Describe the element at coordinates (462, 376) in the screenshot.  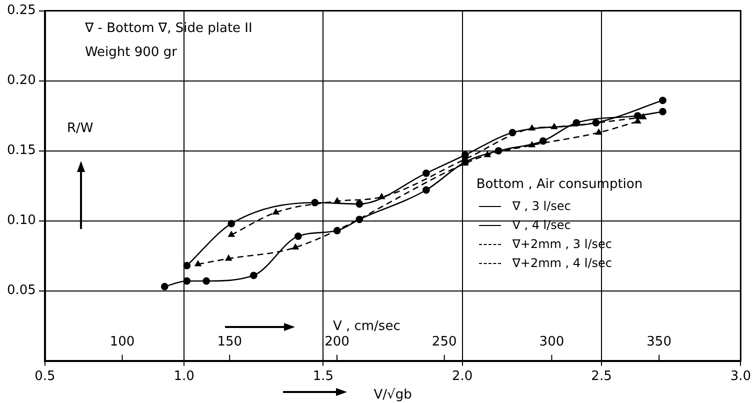
I see `x-tick-label: 2.0` at that location.